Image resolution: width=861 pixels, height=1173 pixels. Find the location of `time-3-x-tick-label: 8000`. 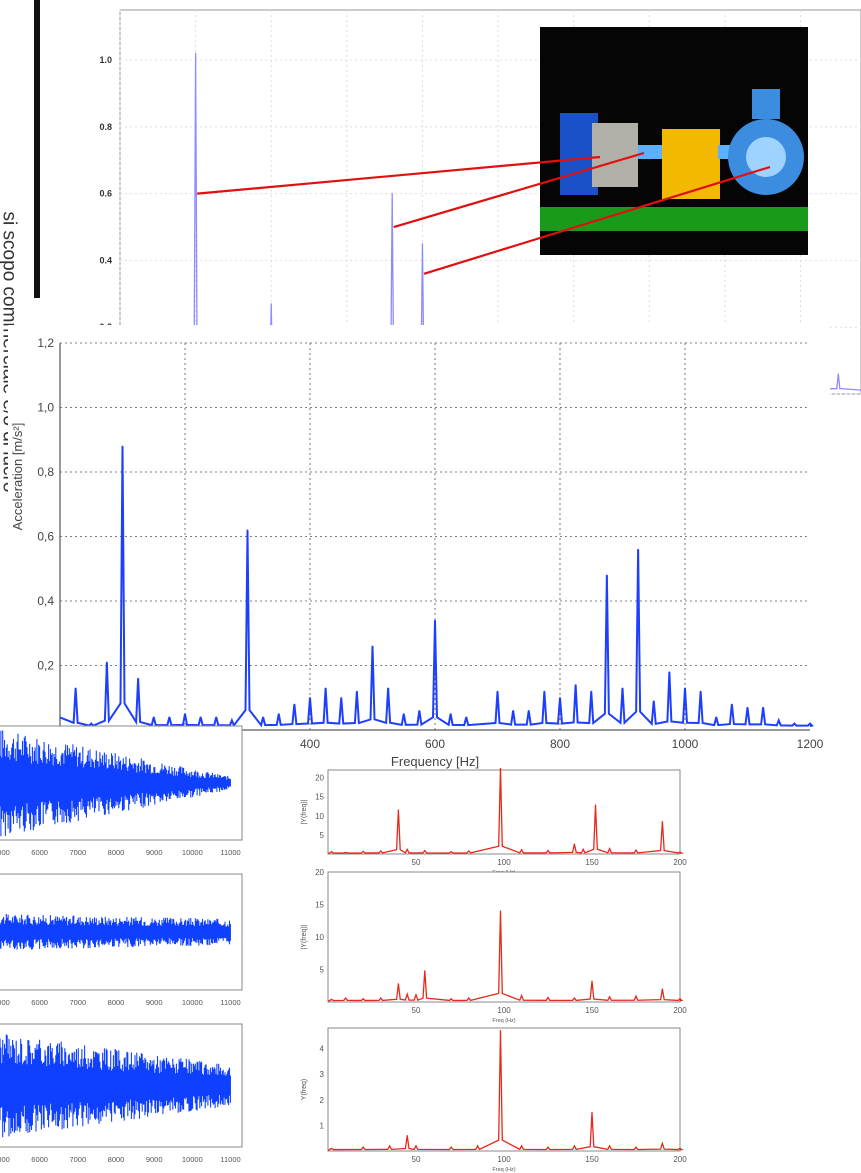

time-3-x-tick-label: 8000 is located at coordinates (116, 1159).